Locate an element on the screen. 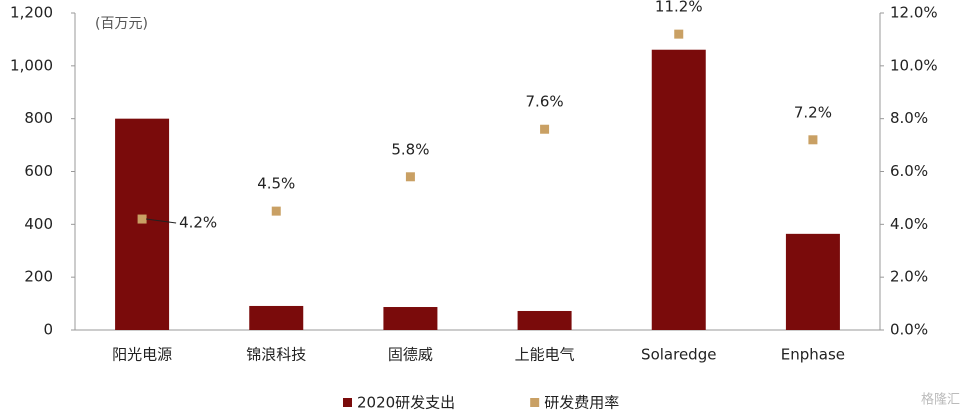 The image size is (965, 414). y2-tick-label: 4.0% is located at coordinates (909, 224).